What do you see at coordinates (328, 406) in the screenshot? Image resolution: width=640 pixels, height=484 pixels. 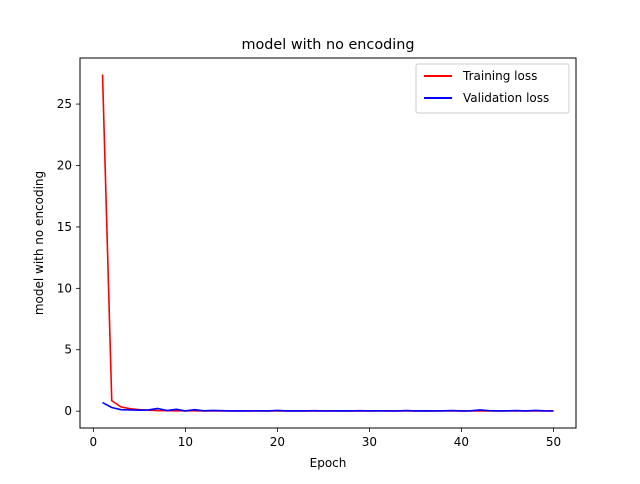 I see `series-line-validation-loss` at bounding box center [328, 406].